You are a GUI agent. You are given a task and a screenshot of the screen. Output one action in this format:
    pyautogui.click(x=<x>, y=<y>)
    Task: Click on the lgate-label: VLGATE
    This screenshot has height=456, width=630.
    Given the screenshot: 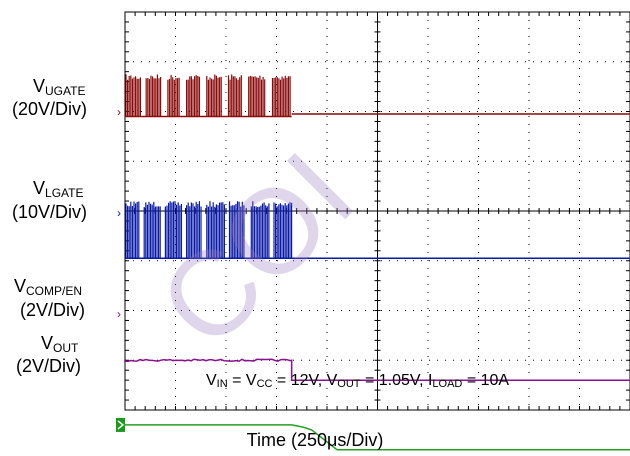 What is the action you would take?
    pyautogui.click(x=58, y=189)
    